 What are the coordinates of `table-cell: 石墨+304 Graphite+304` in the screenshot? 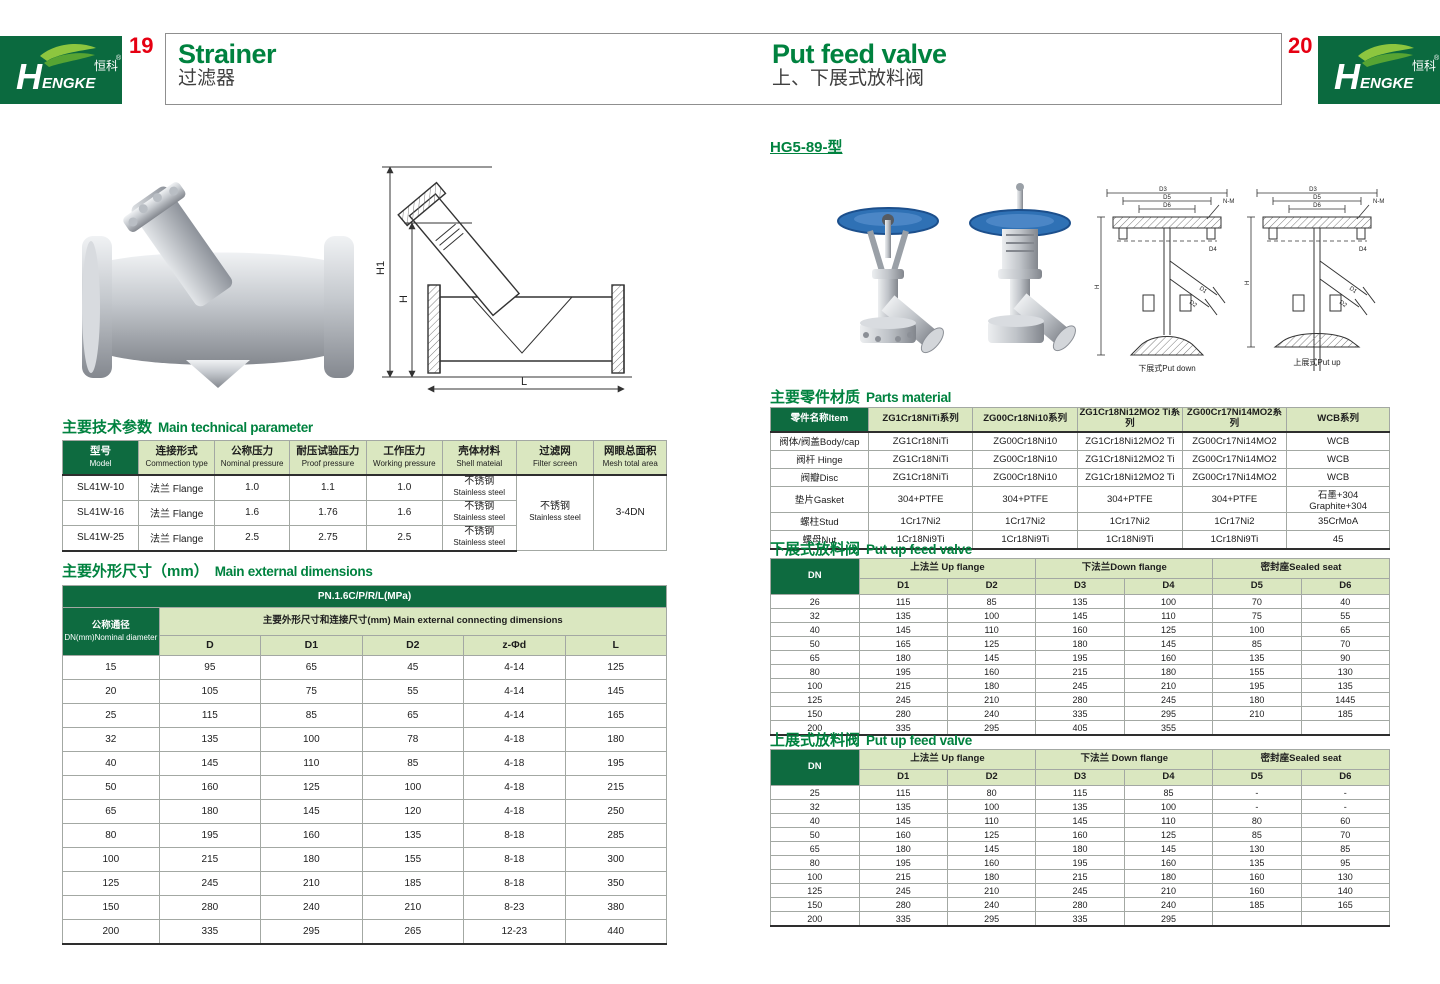 It's located at (1338, 499).